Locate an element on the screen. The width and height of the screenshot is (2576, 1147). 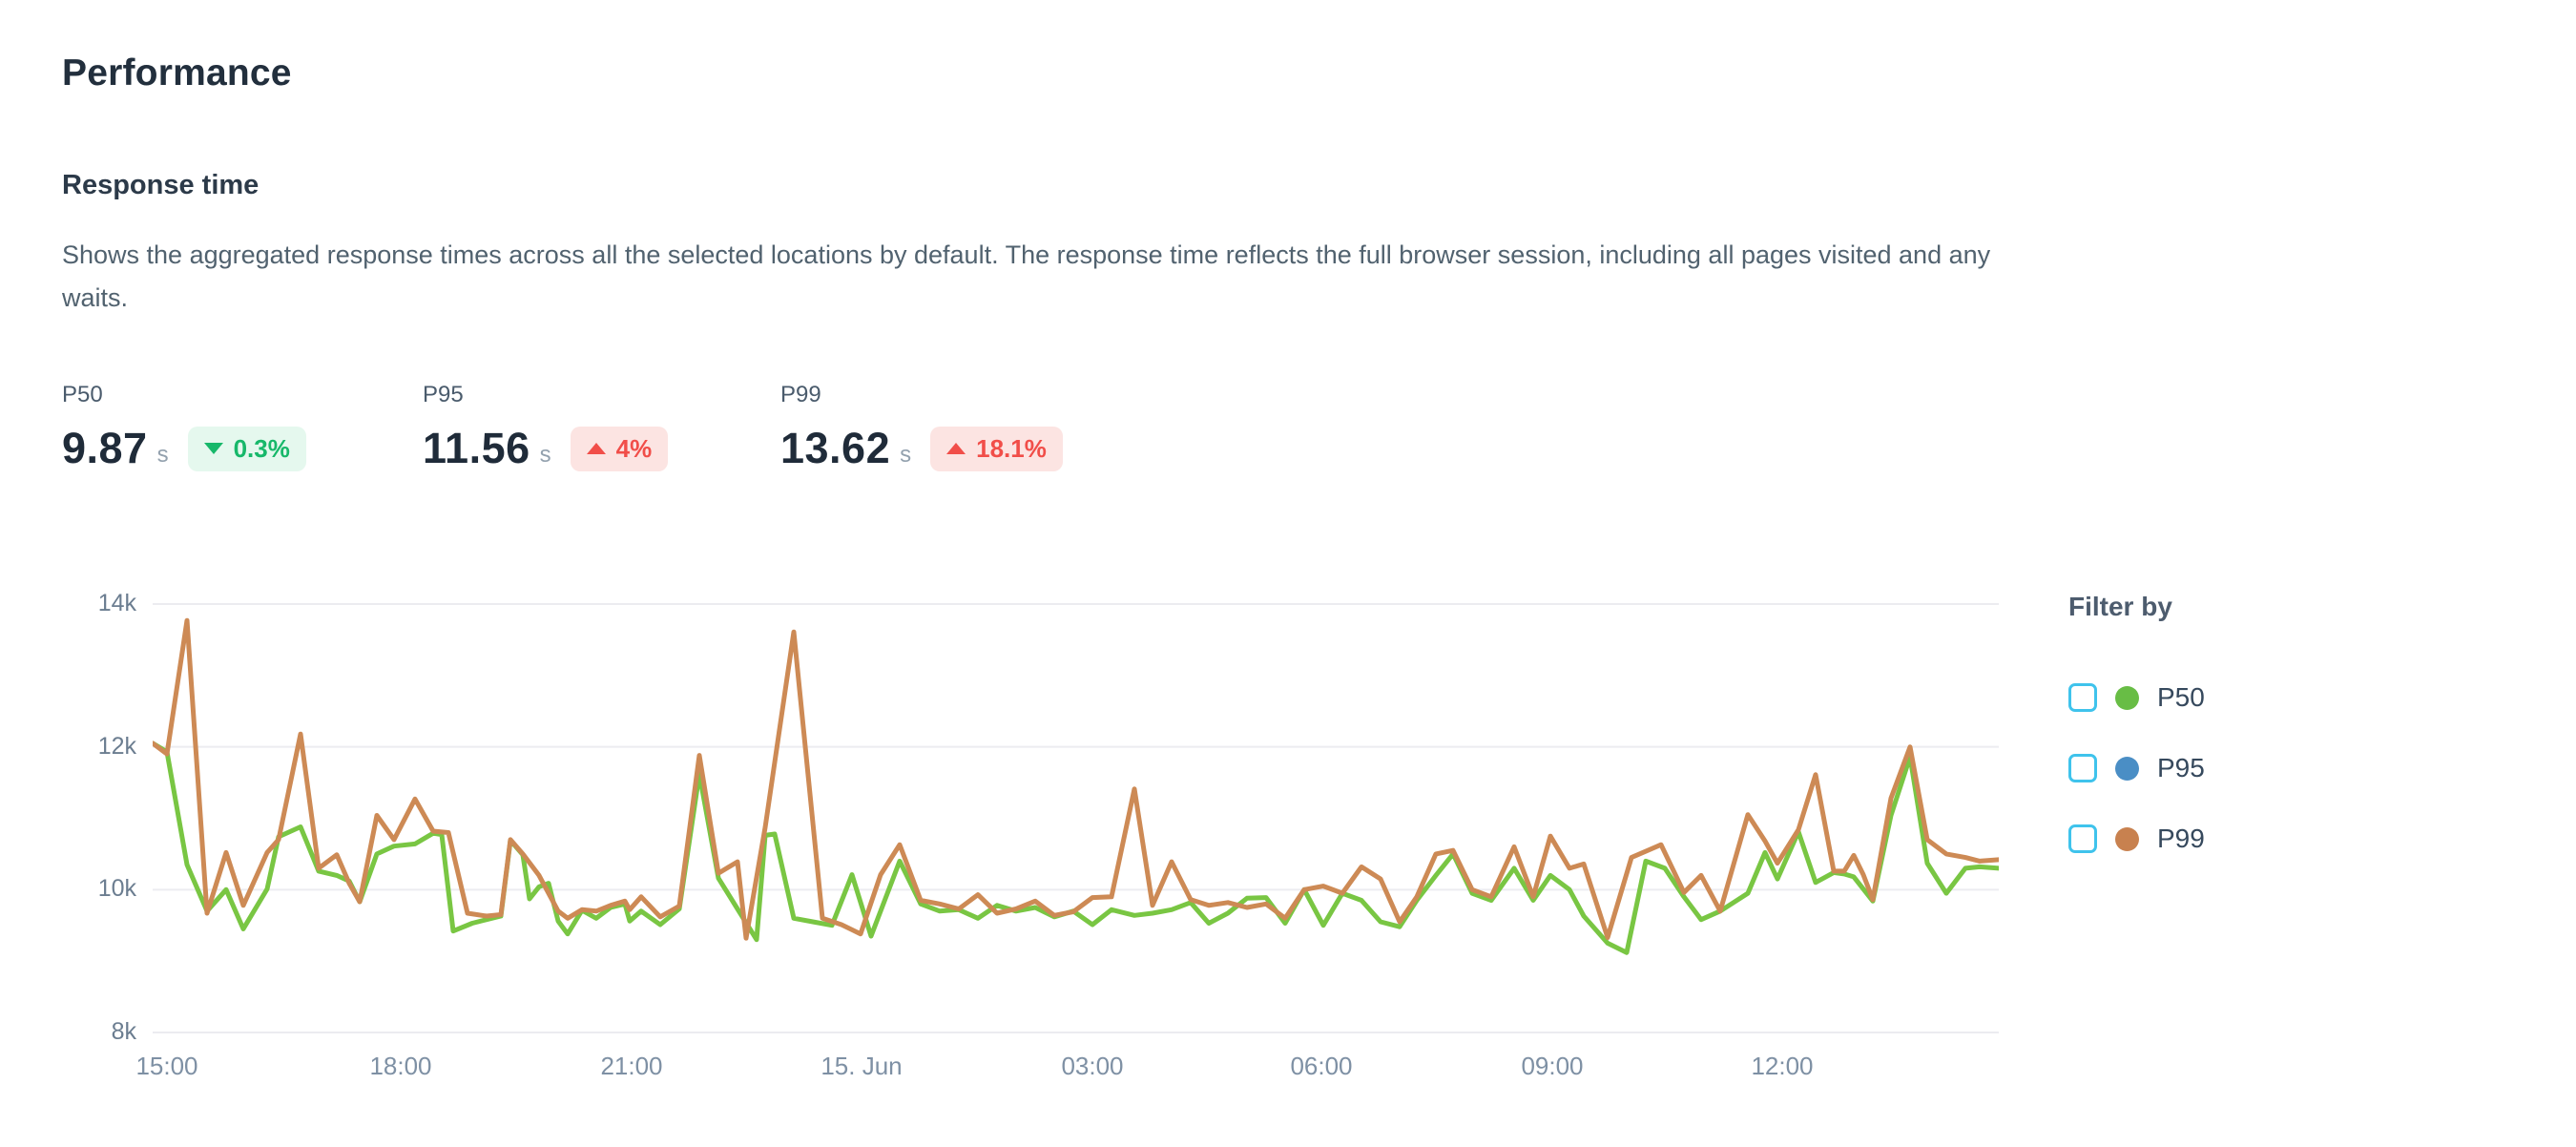
metric-delta-badge: 4% is located at coordinates (619, 449).